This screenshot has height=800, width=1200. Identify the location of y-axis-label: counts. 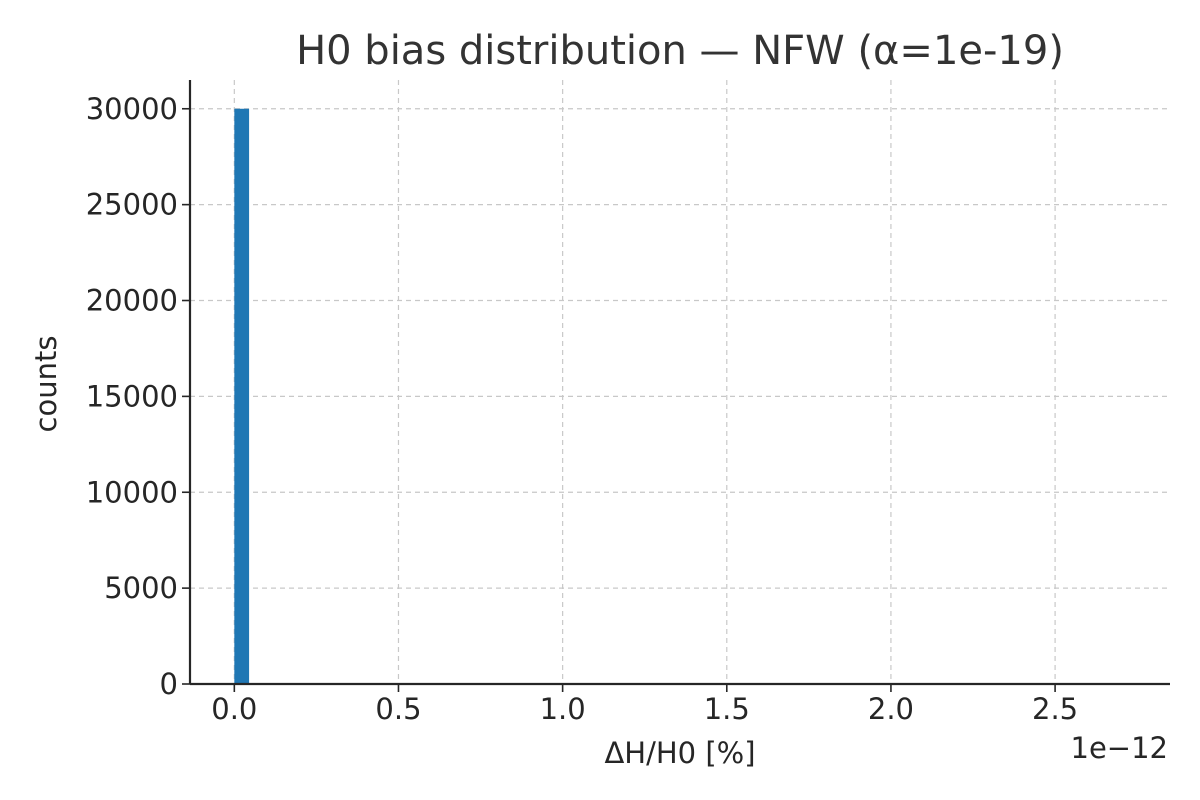
(46, 384).